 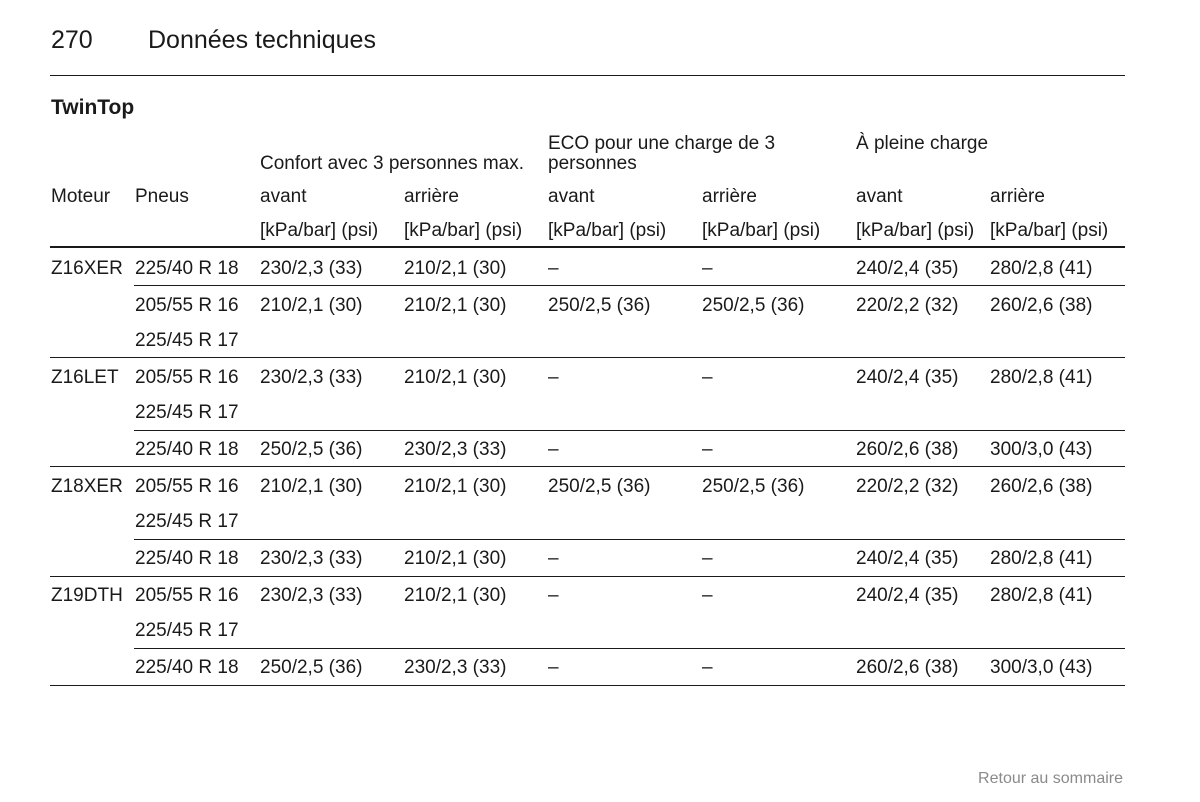 I want to click on group-header-pleine-charge: À pleine charge, so click(x=922, y=143).